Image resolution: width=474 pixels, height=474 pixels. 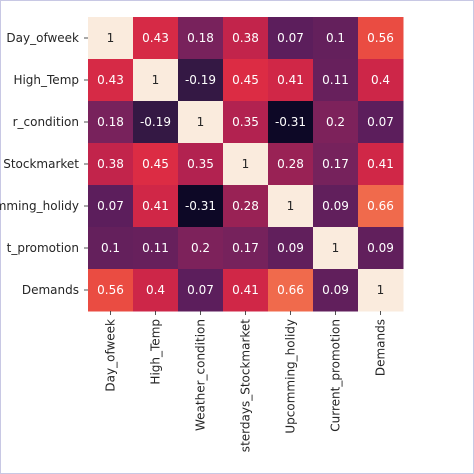 I want to click on heatmap-cell-demands-demands, so click(x=381, y=290).